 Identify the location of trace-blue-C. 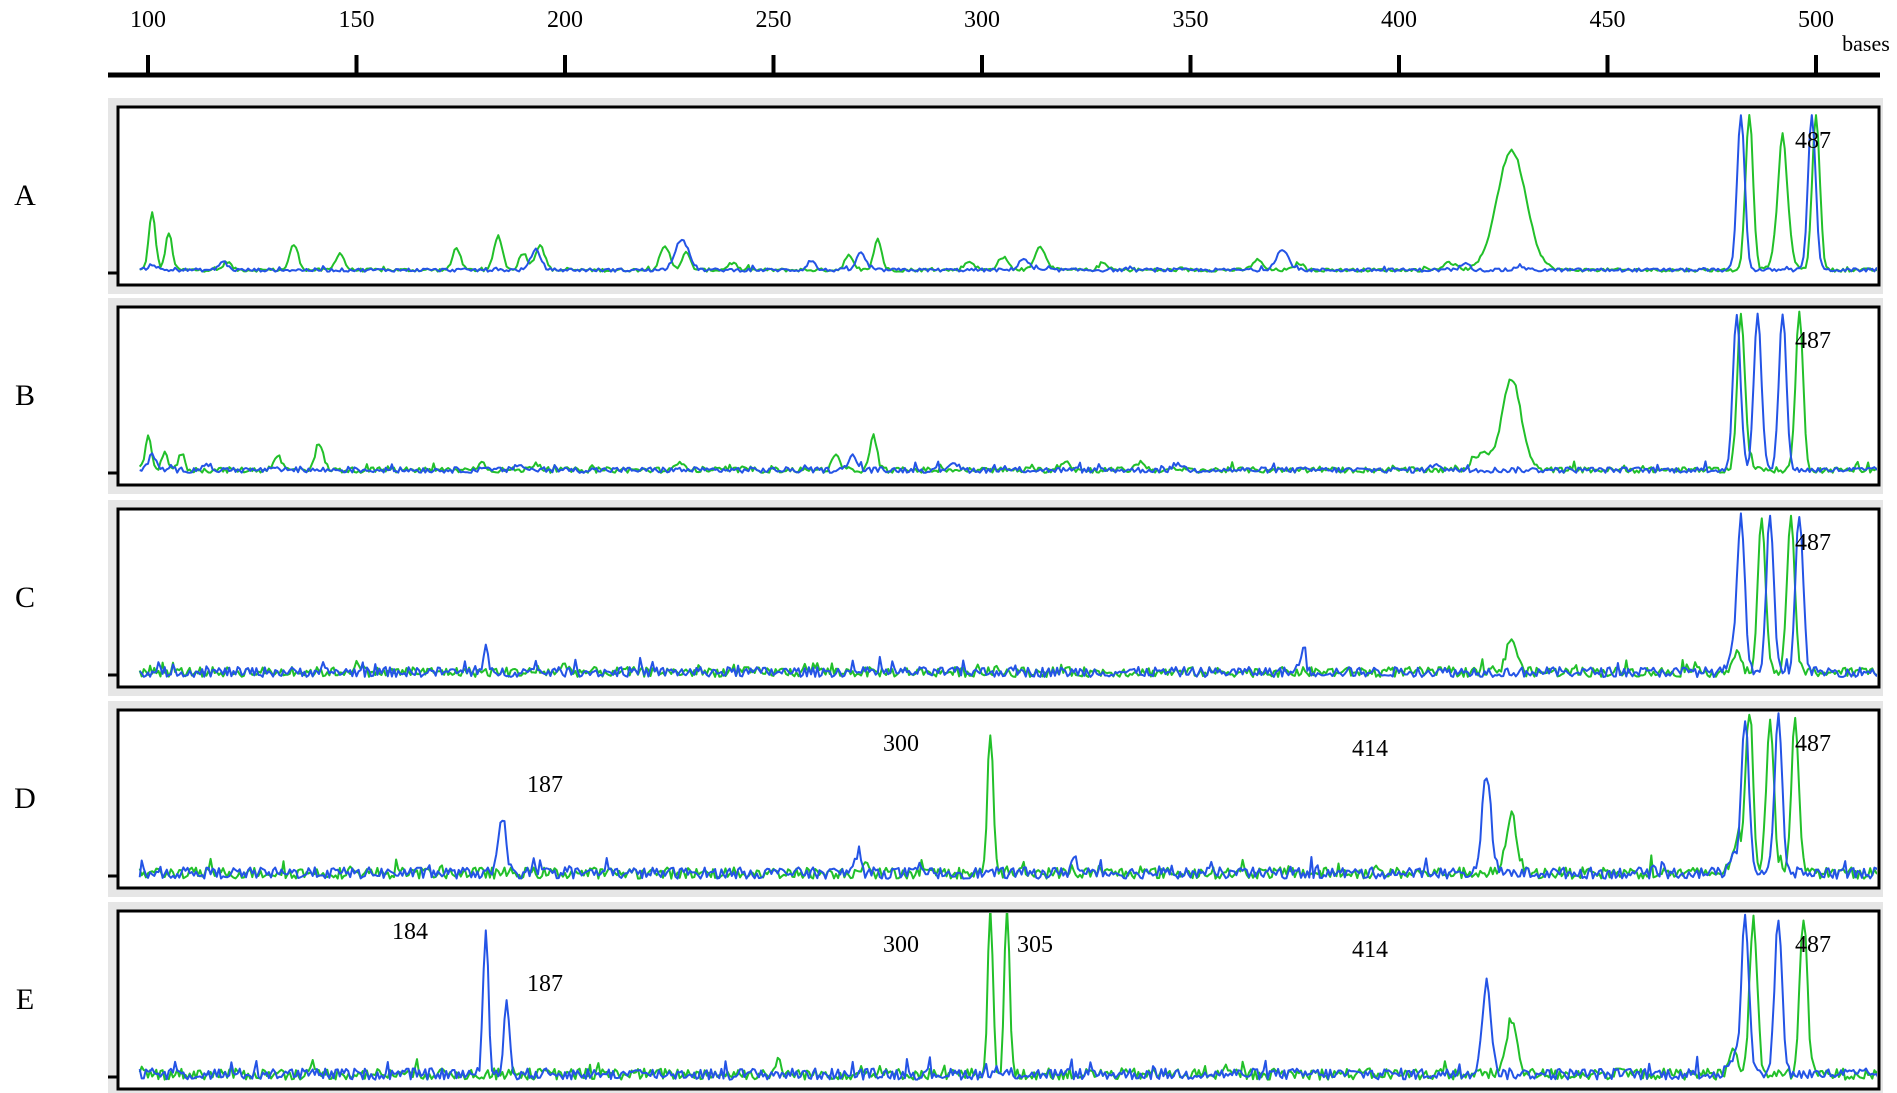
(1008, 595).